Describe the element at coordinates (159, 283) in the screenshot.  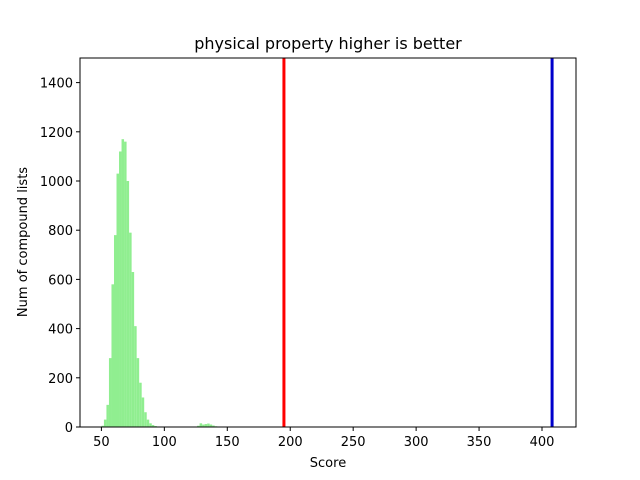
I see `histogram-bars` at that location.